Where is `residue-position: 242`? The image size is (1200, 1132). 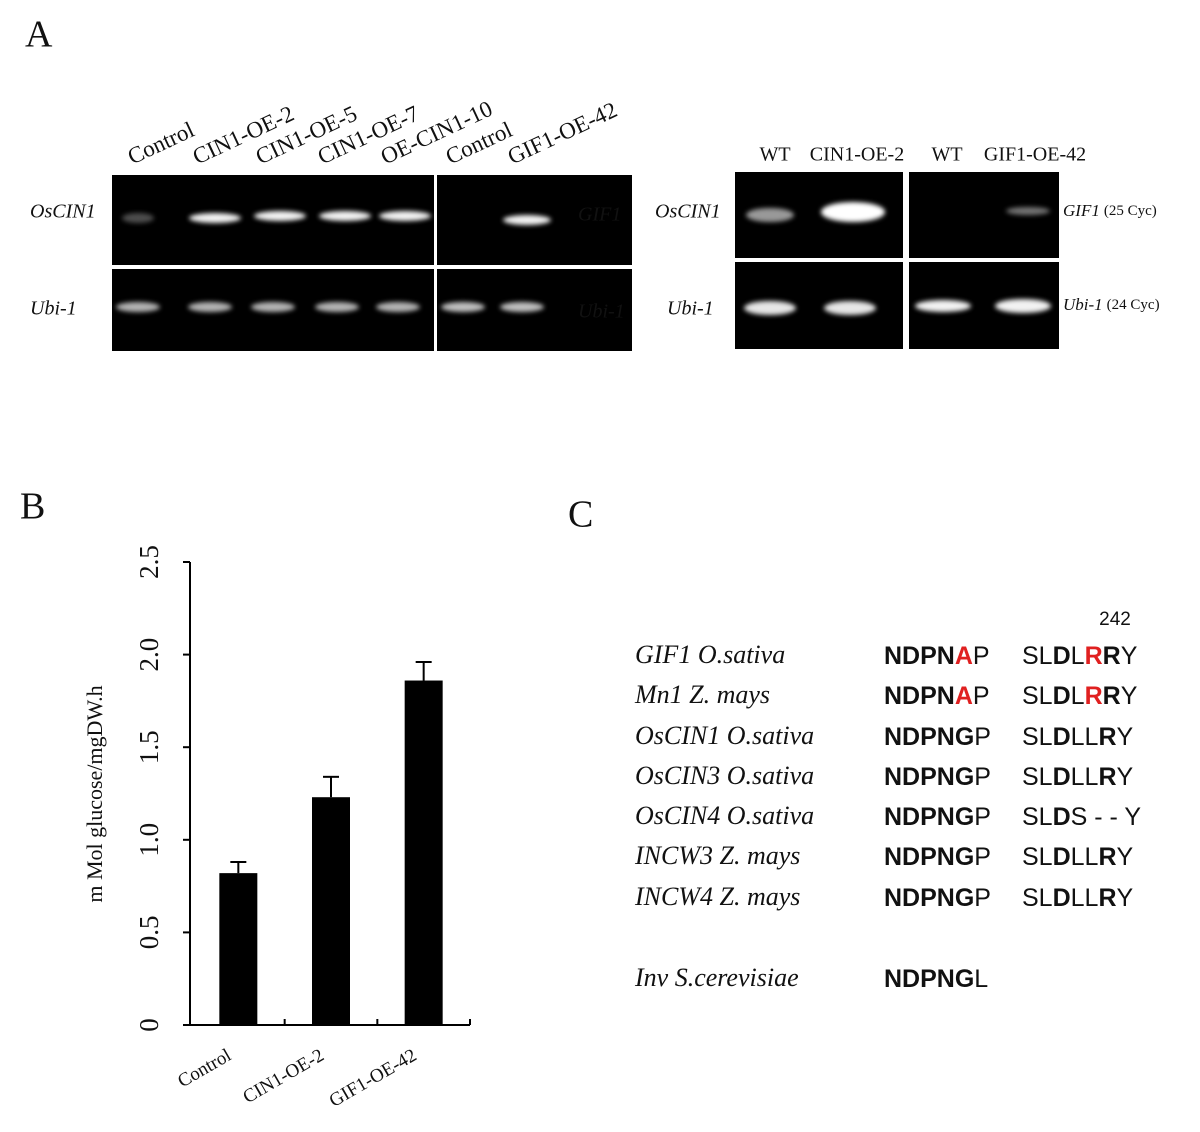 residue-position: 242 is located at coordinates (1115, 619).